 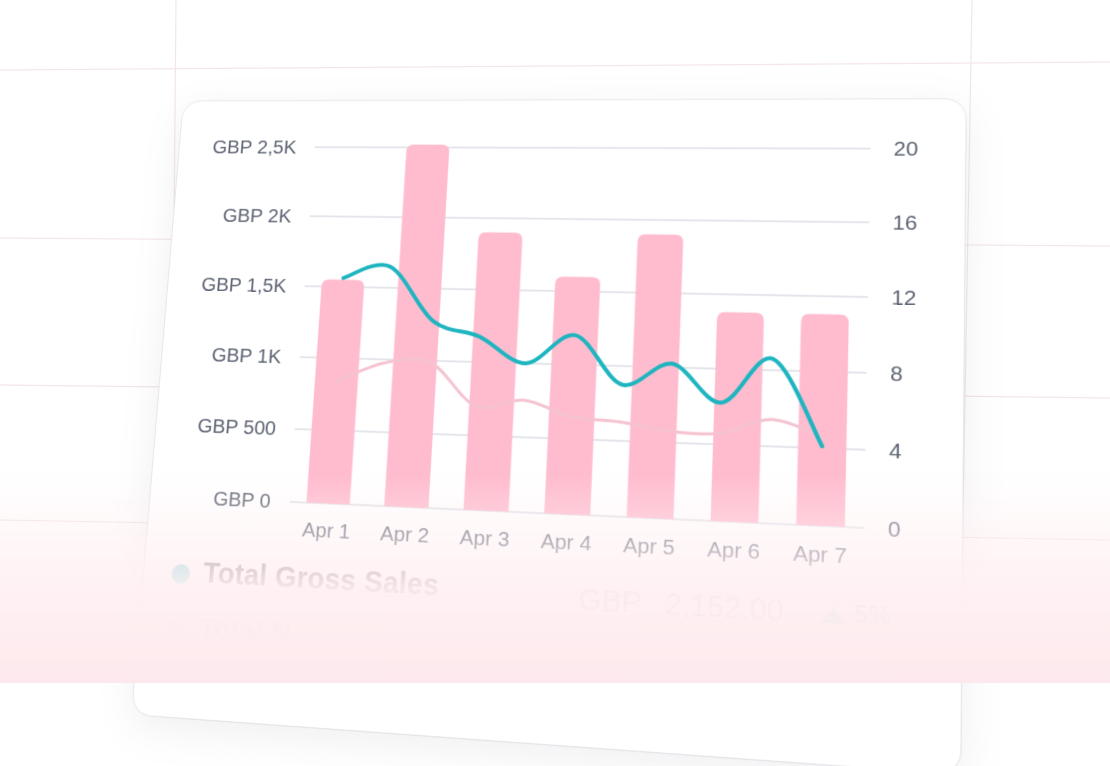 What do you see at coordinates (903, 298) in the screenshot?
I see `y2-tick-label: 12` at bounding box center [903, 298].